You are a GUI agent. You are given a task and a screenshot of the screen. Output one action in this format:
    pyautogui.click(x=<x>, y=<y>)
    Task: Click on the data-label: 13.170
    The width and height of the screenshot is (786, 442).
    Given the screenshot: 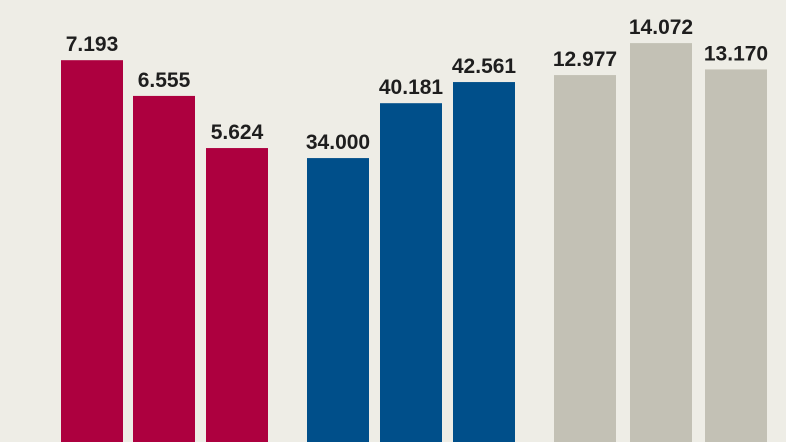 What is the action you would take?
    pyautogui.click(x=736, y=53)
    